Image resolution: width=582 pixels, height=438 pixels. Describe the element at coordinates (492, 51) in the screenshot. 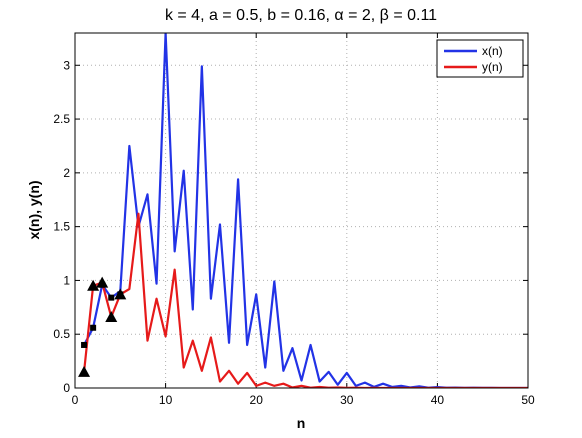

I see `legend-label-x: x(n)` at that location.